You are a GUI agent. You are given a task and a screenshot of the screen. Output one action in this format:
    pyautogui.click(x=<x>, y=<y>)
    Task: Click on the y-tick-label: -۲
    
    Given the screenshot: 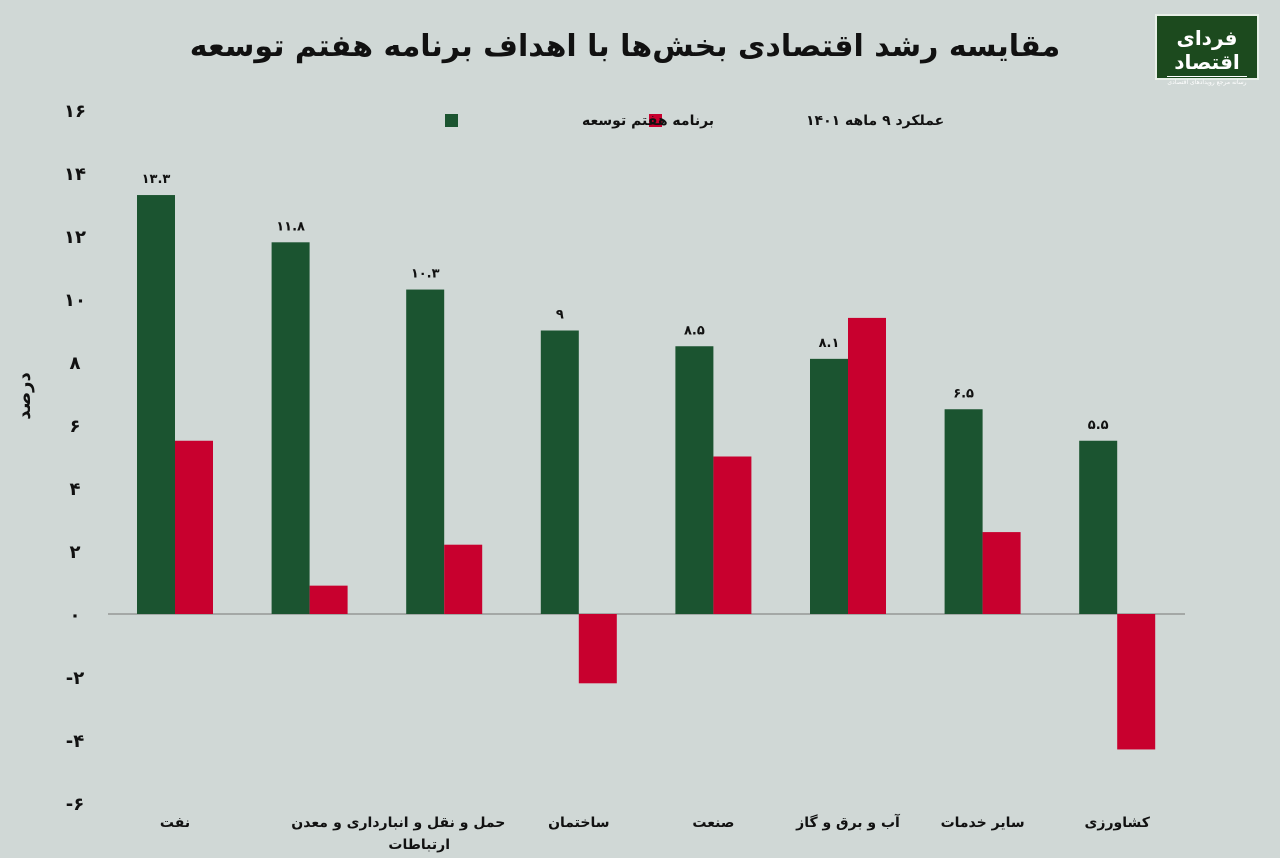 What is the action you would take?
    pyautogui.click(x=75, y=678)
    